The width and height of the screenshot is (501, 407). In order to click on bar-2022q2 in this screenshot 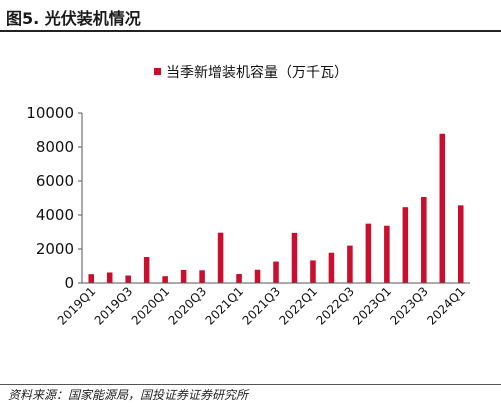, I will do `click(331, 267)`.